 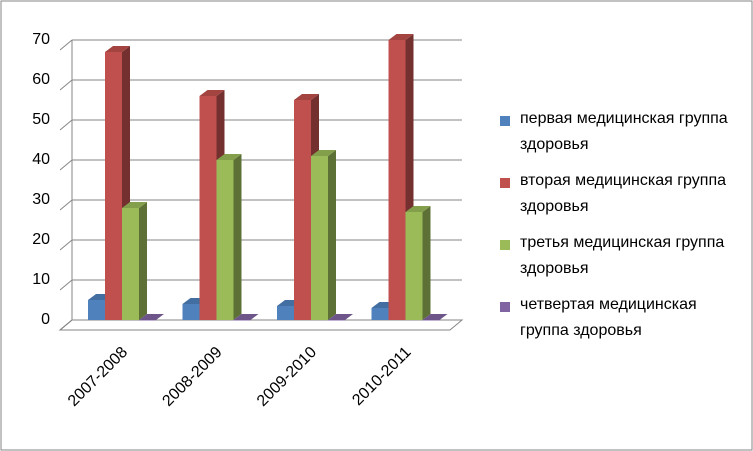 What do you see at coordinates (624, 131) in the screenshot?
I see `legend-label: первая медицинская группа здоровья` at bounding box center [624, 131].